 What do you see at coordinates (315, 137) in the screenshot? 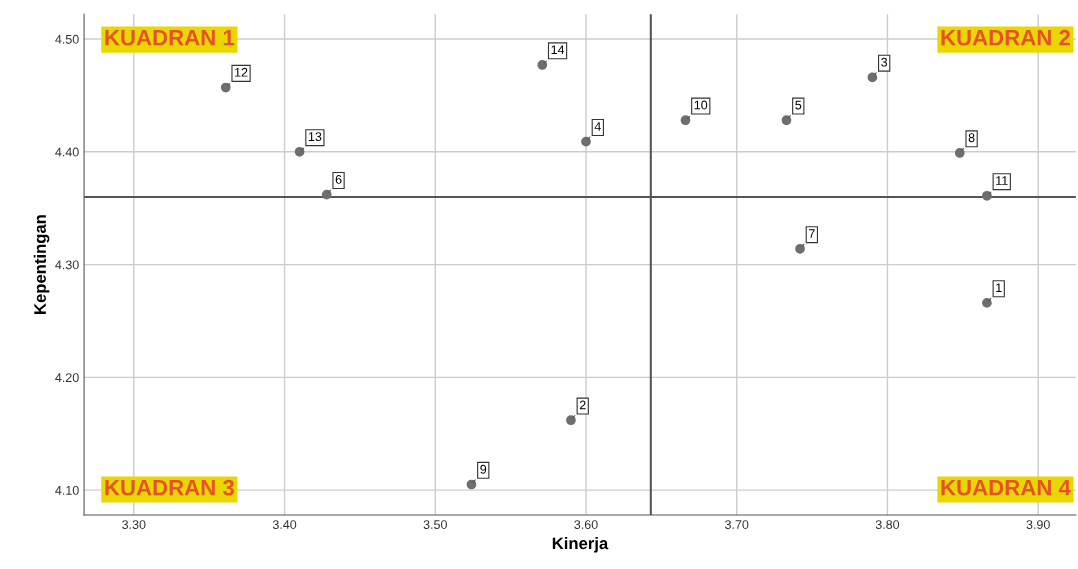
I see `annotation: 13` at bounding box center [315, 137].